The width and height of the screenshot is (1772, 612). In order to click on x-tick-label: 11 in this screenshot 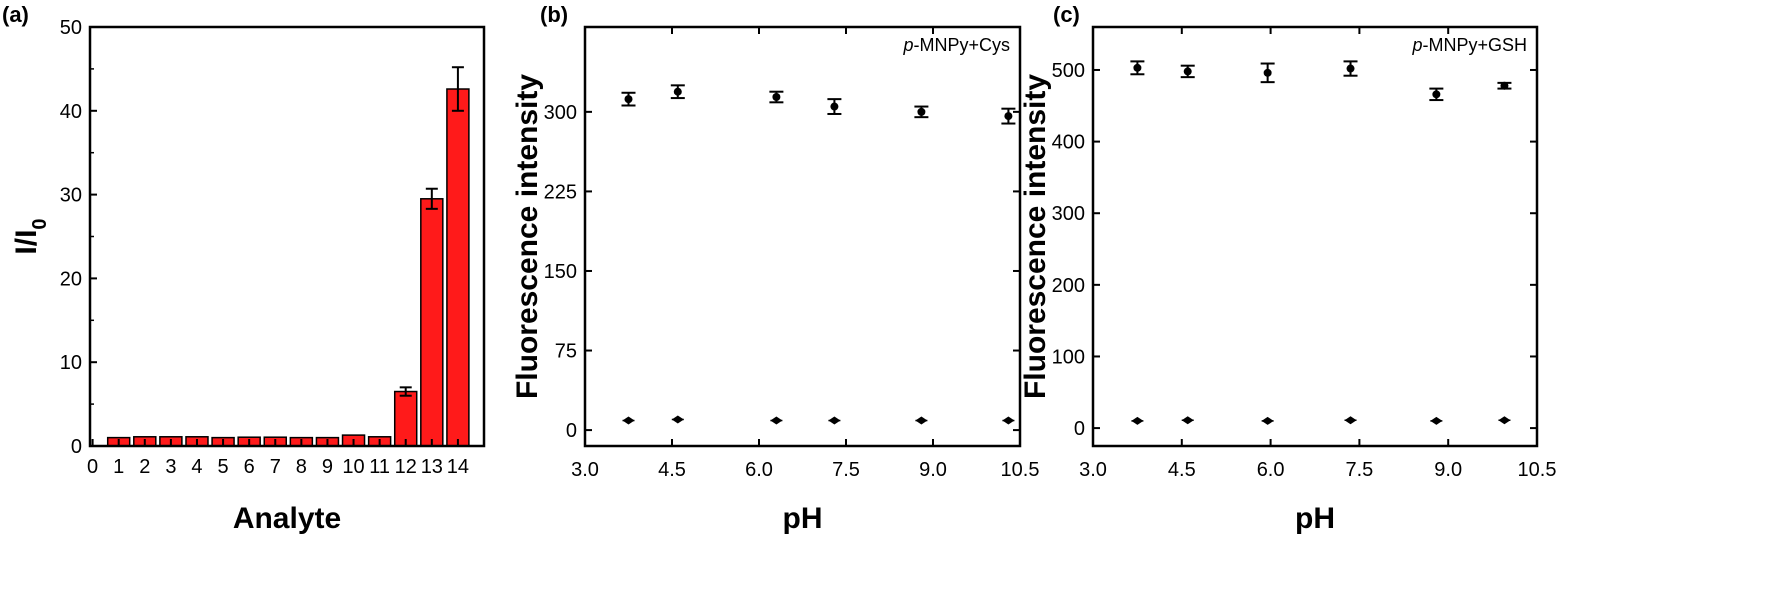, I will do `click(379, 467)`.